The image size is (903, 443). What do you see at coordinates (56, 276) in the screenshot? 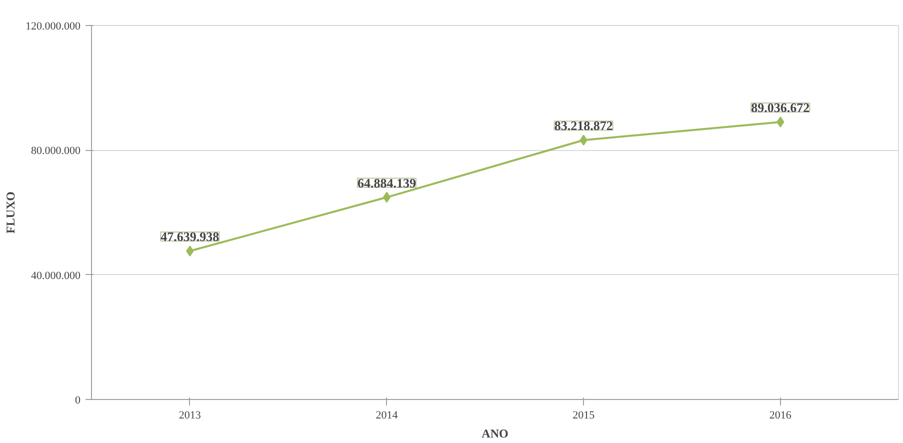
I see `y-tick-label: 40.000.000` at bounding box center [56, 276].